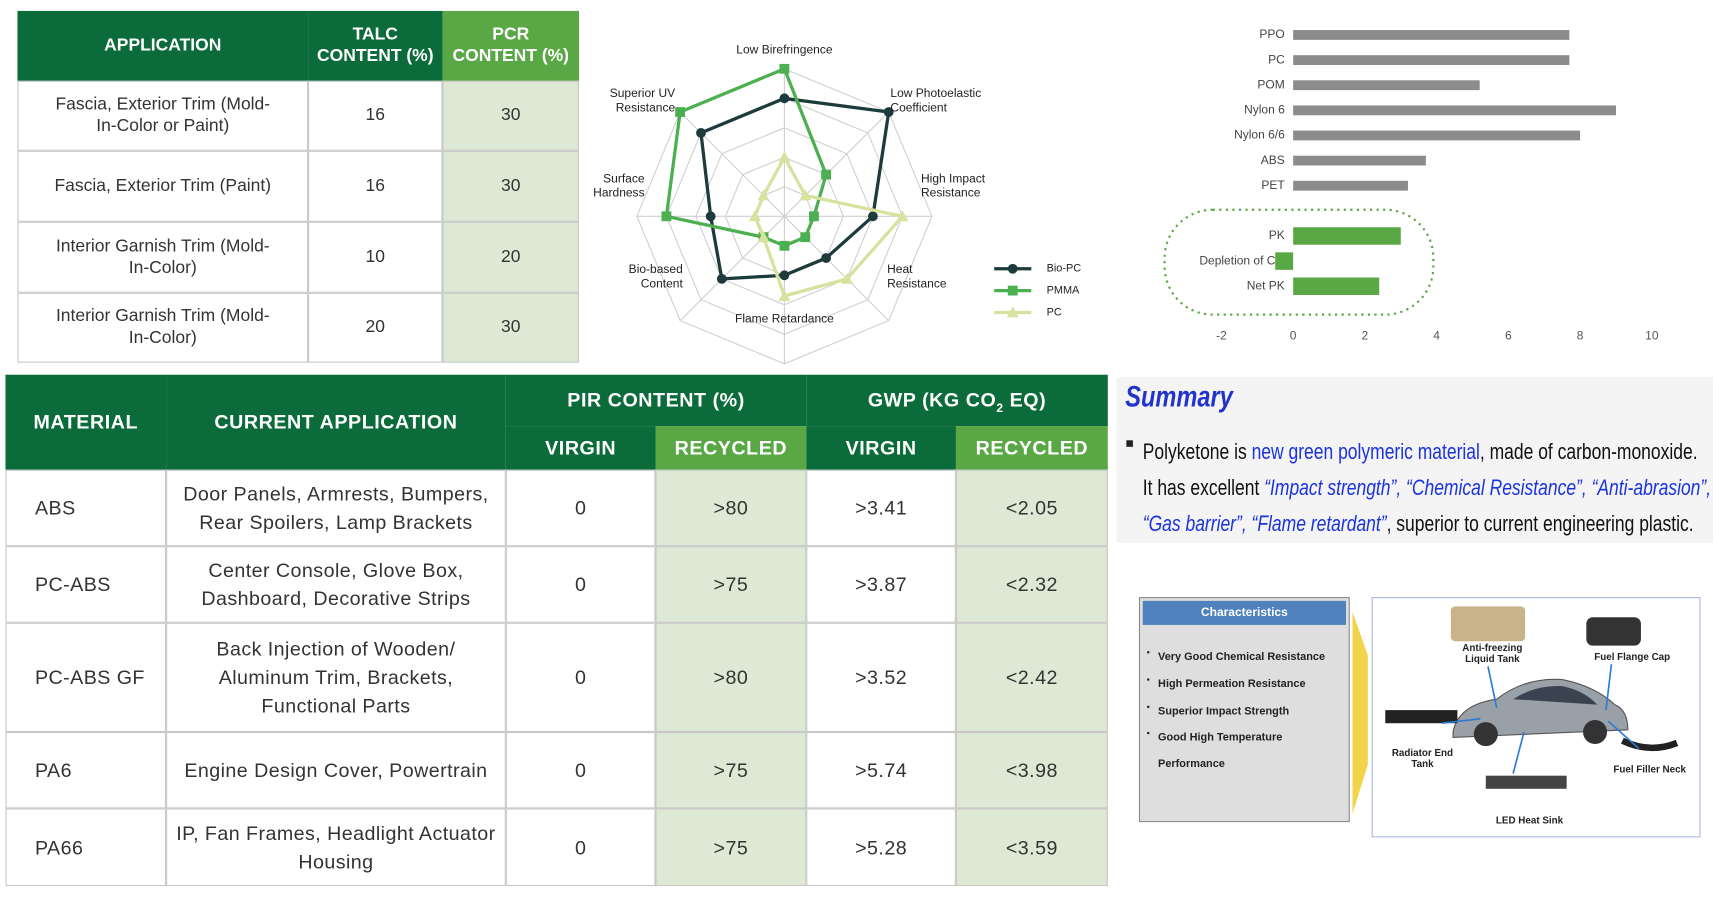 The width and height of the screenshot is (1713, 908). I want to click on axis-label: Surface Hardness, so click(619, 186).